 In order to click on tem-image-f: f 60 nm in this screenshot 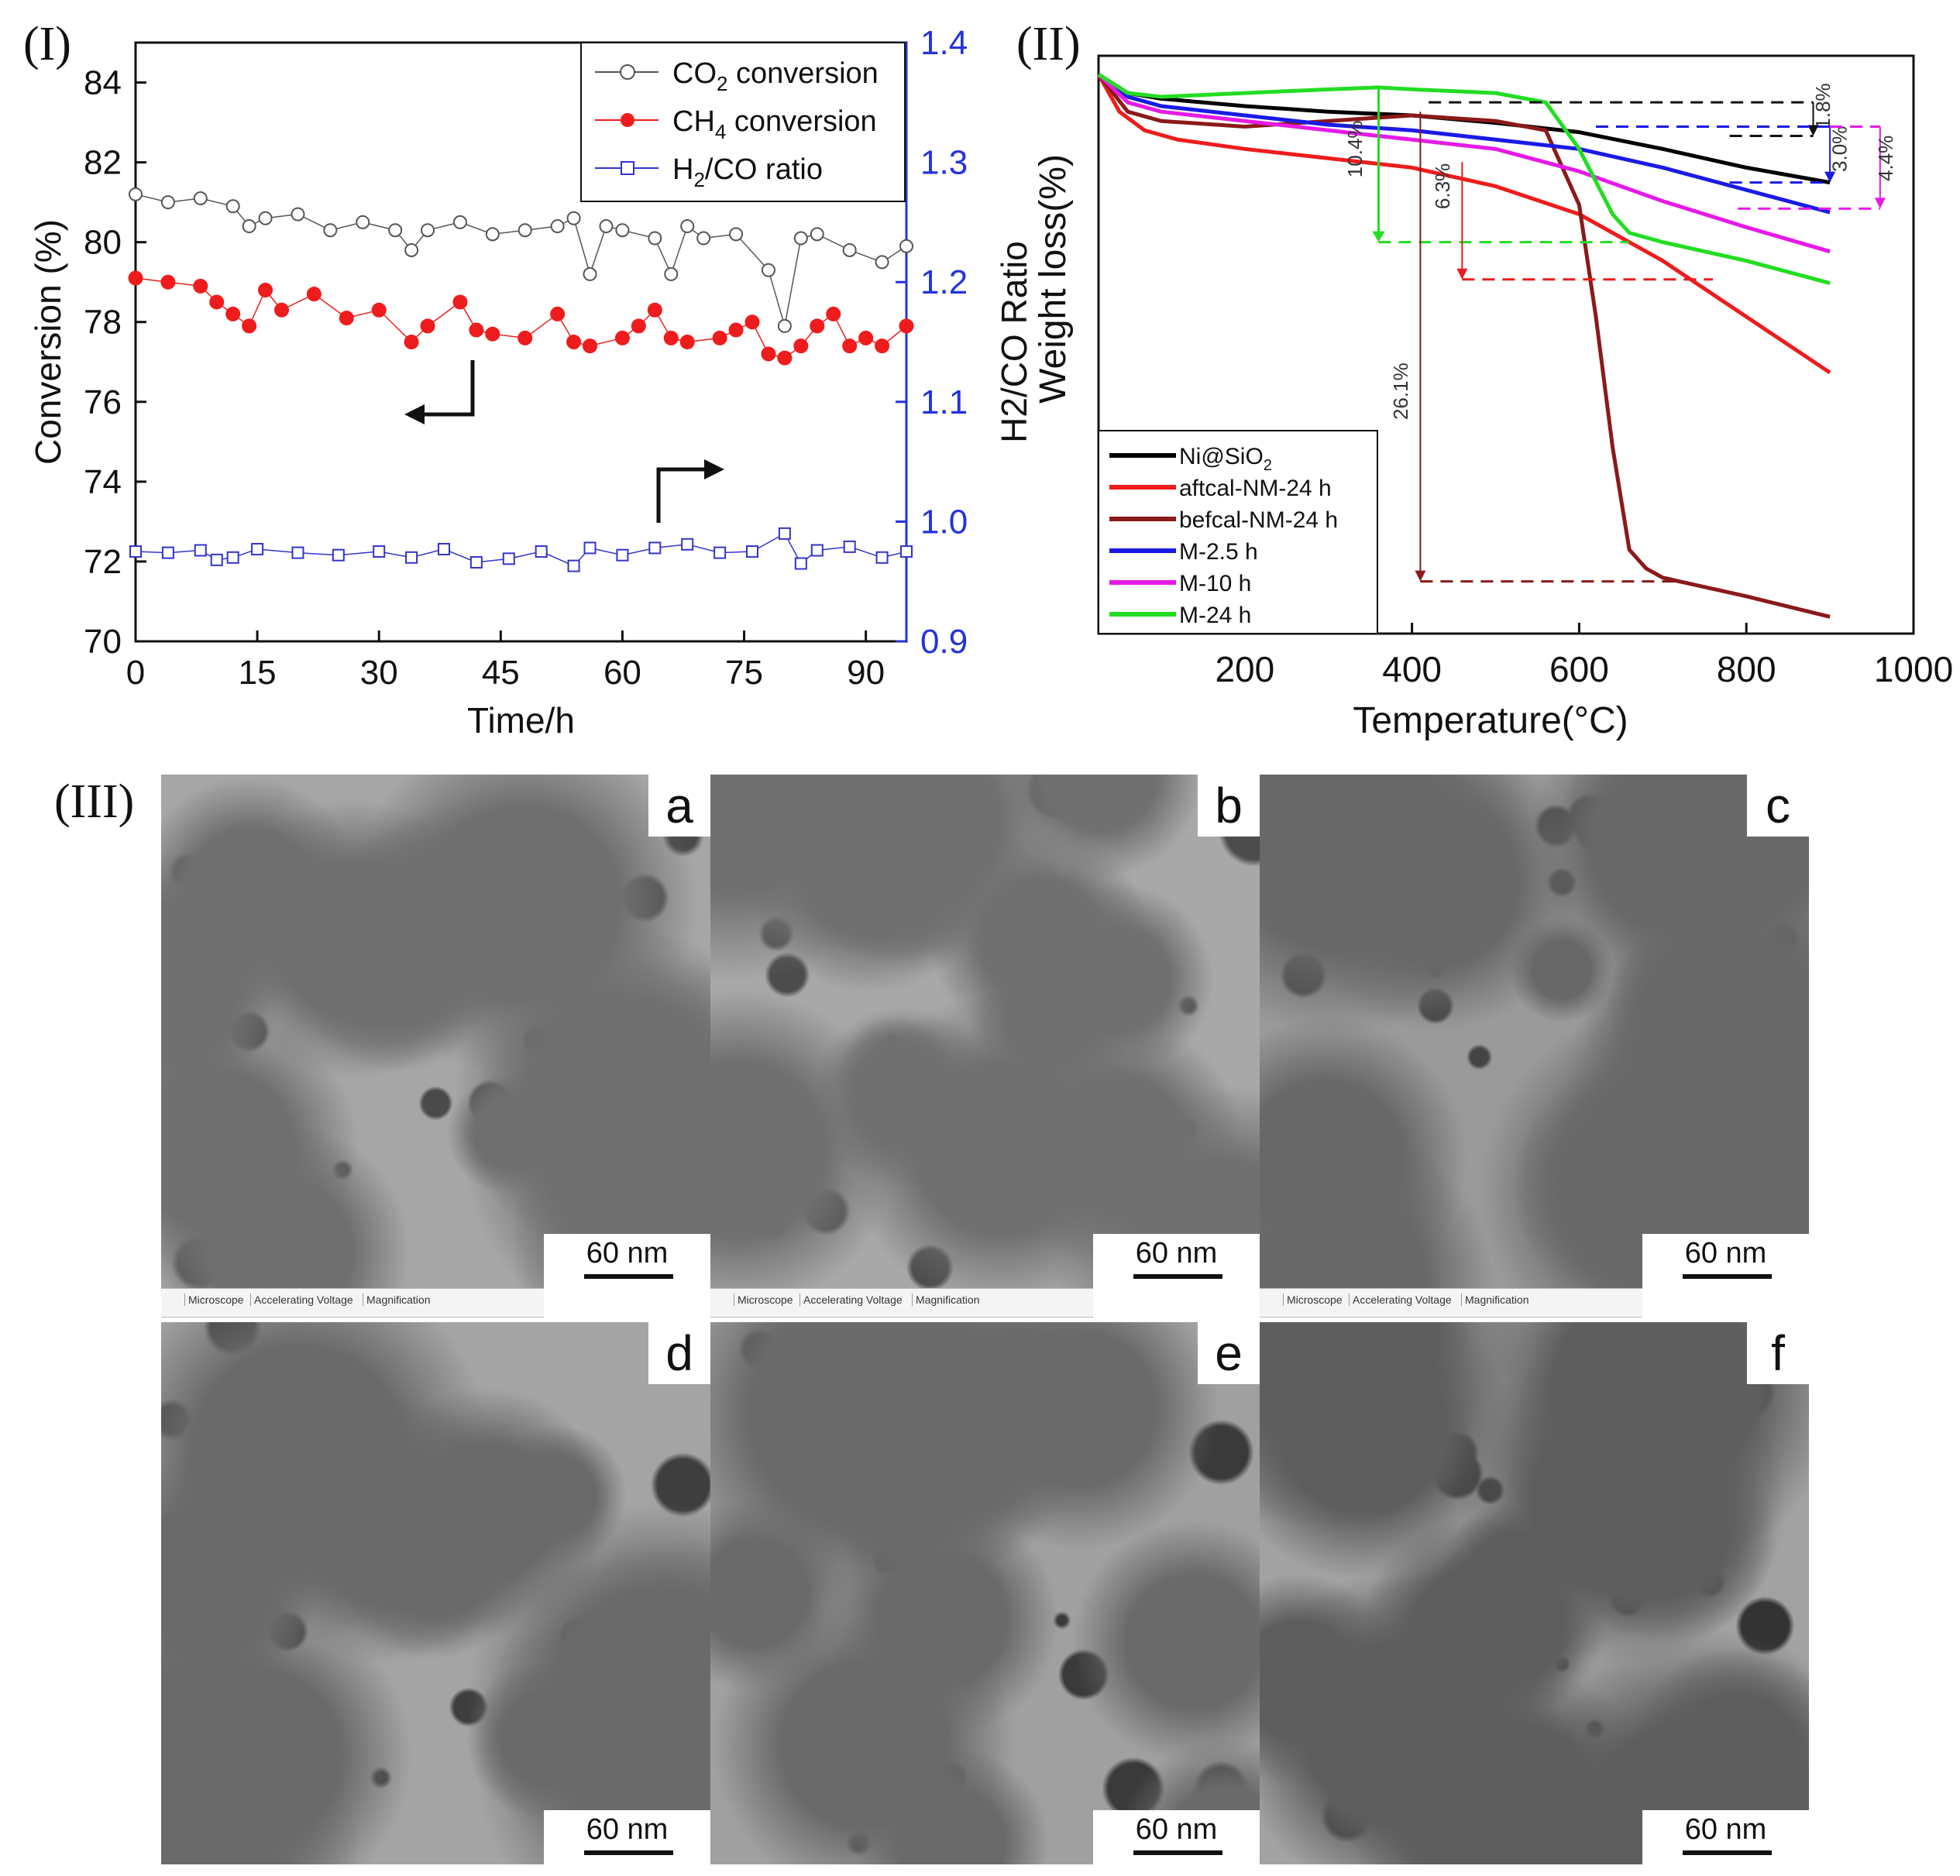, I will do `click(1534, 1593)`.